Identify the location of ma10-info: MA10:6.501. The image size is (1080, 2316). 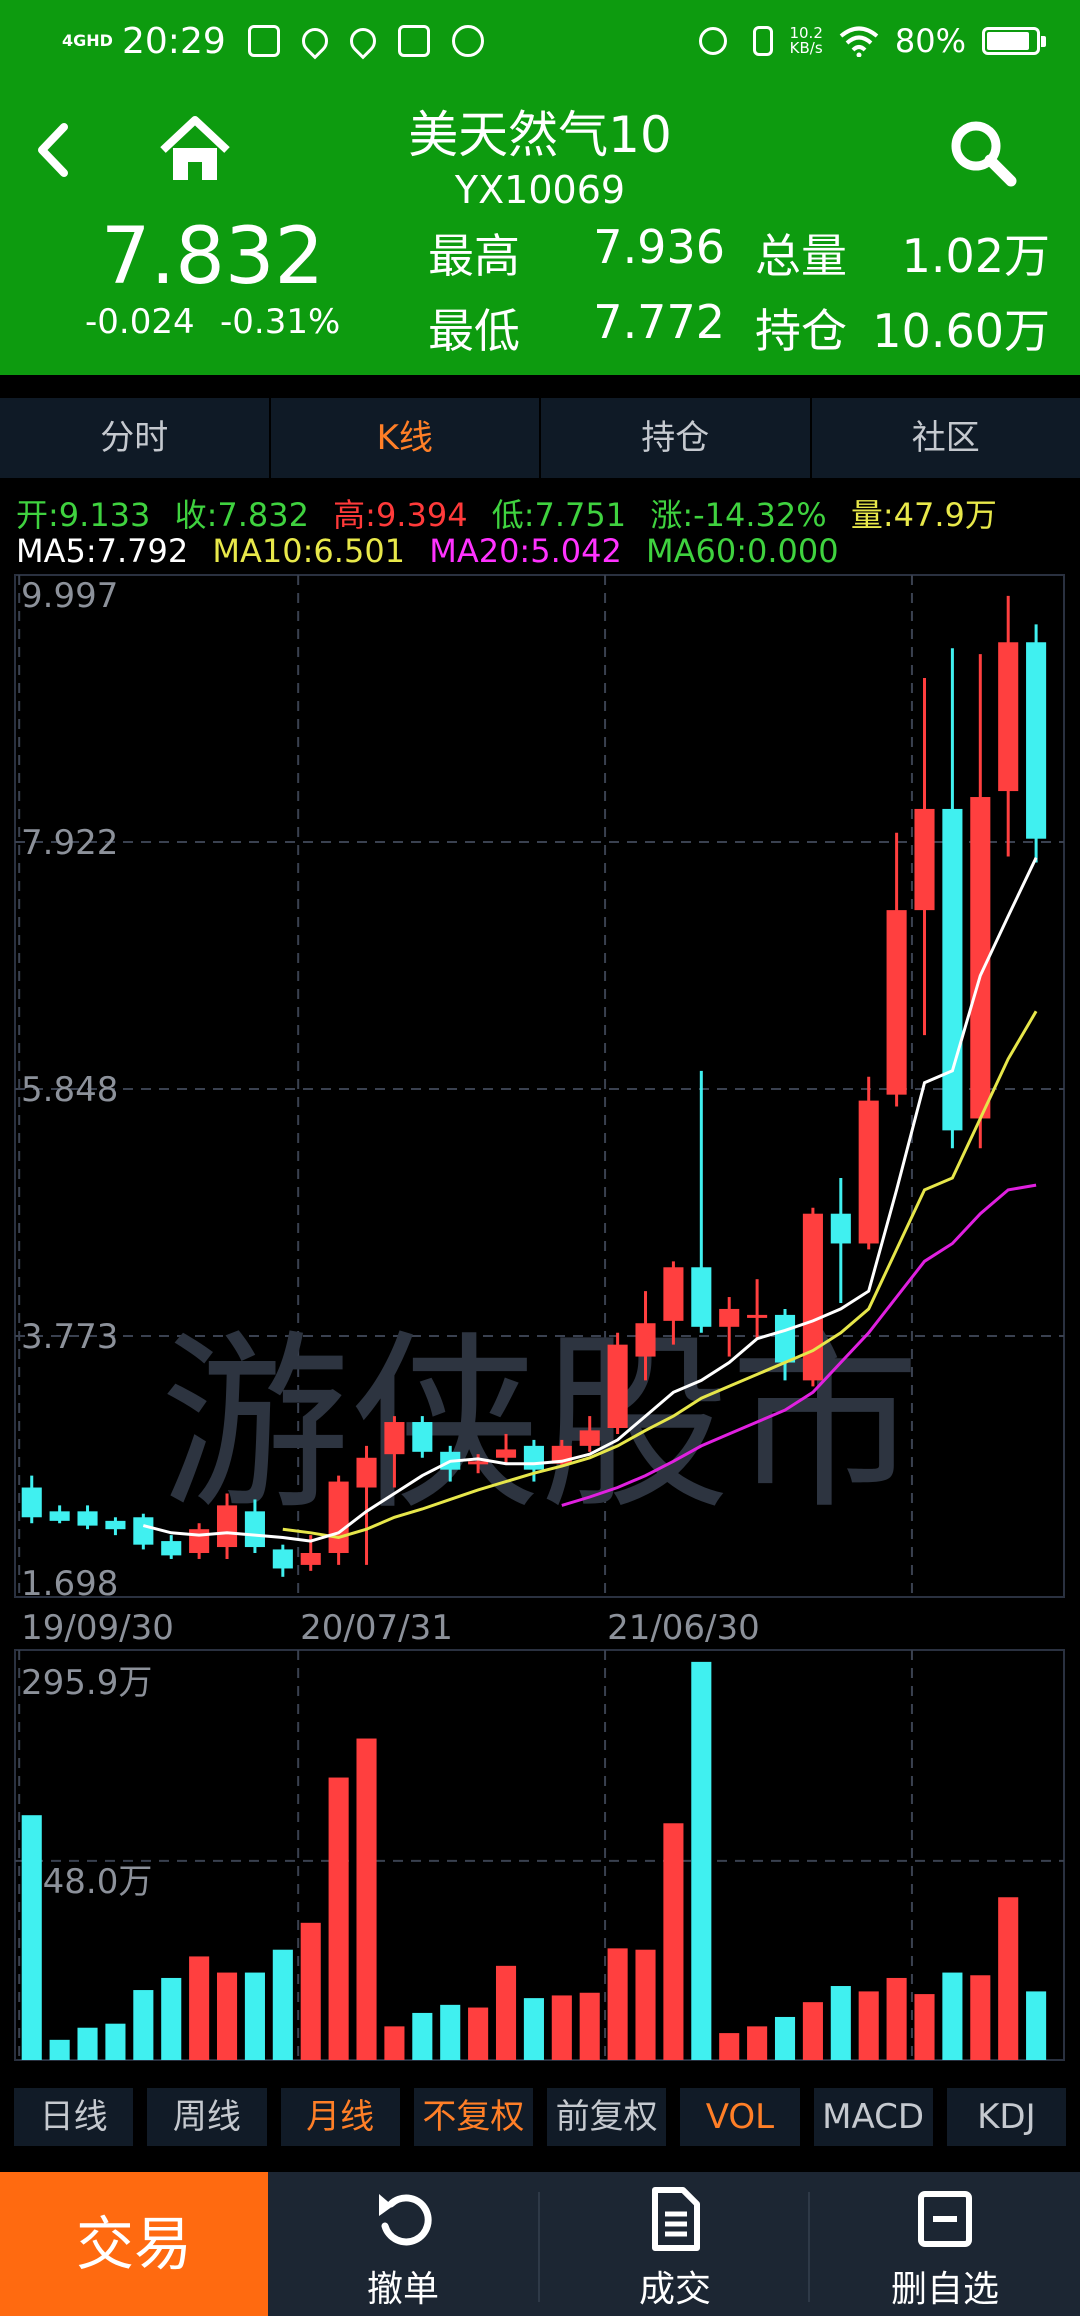
(309, 551).